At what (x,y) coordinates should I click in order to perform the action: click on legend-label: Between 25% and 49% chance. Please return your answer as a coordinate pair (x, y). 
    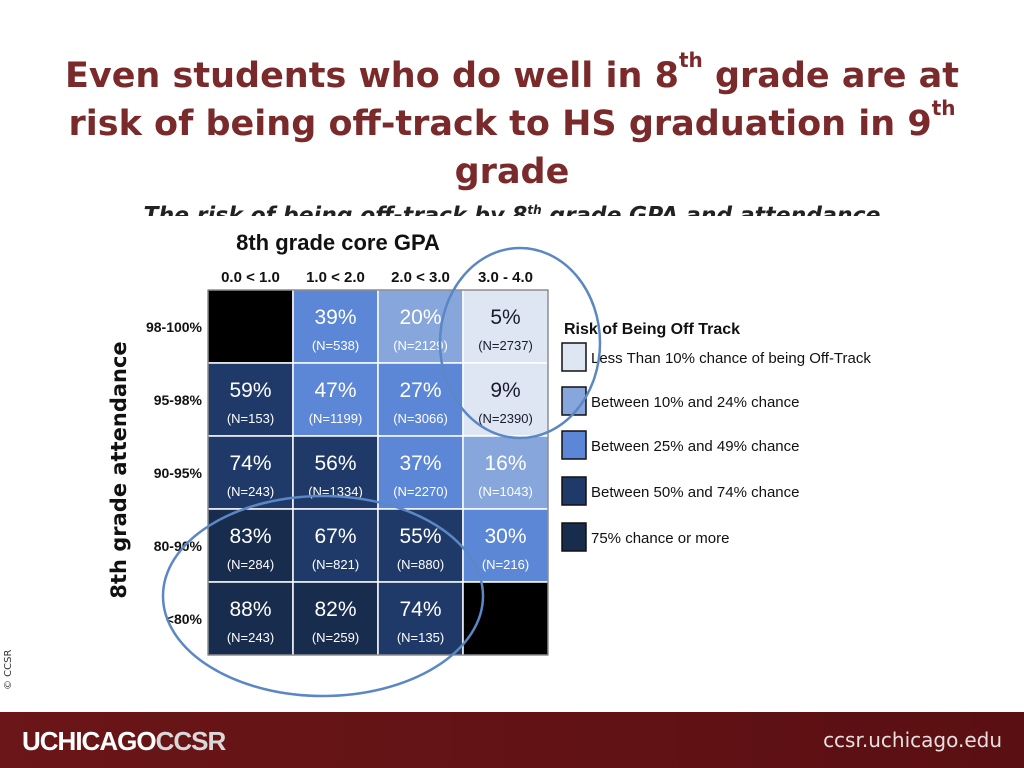
    Looking at the image, I should click on (695, 446).